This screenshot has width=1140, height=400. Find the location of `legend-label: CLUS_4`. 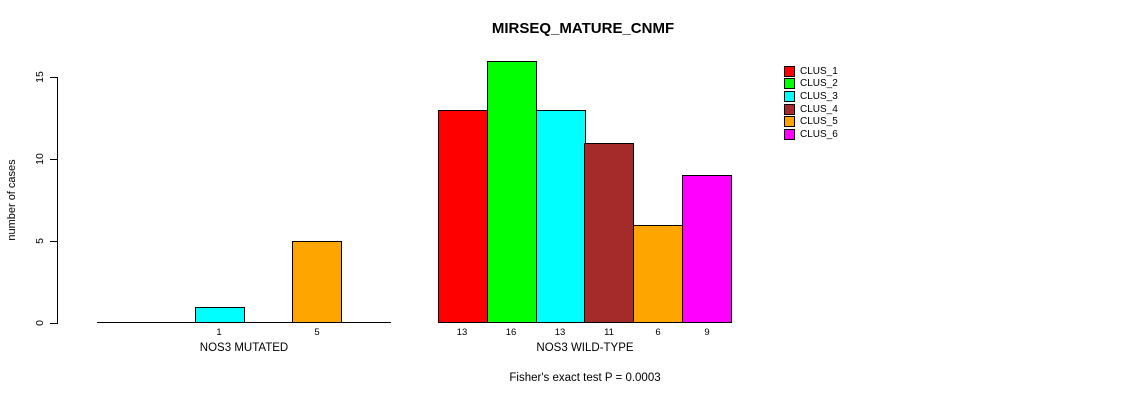

legend-label: CLUS_4 is located at coordinates (819, 109).